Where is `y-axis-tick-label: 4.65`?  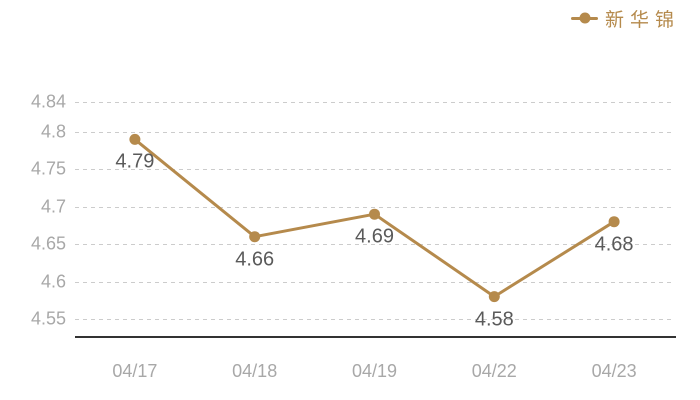 y-axis-tick-label: 4.65 is located at coordinates (48, 243).